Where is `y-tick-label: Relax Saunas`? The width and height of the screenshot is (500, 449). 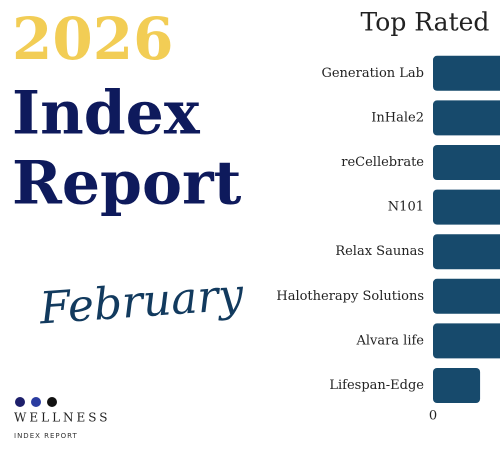
y-tick-label: Relax Saunas is located at coordinates (379, 251).